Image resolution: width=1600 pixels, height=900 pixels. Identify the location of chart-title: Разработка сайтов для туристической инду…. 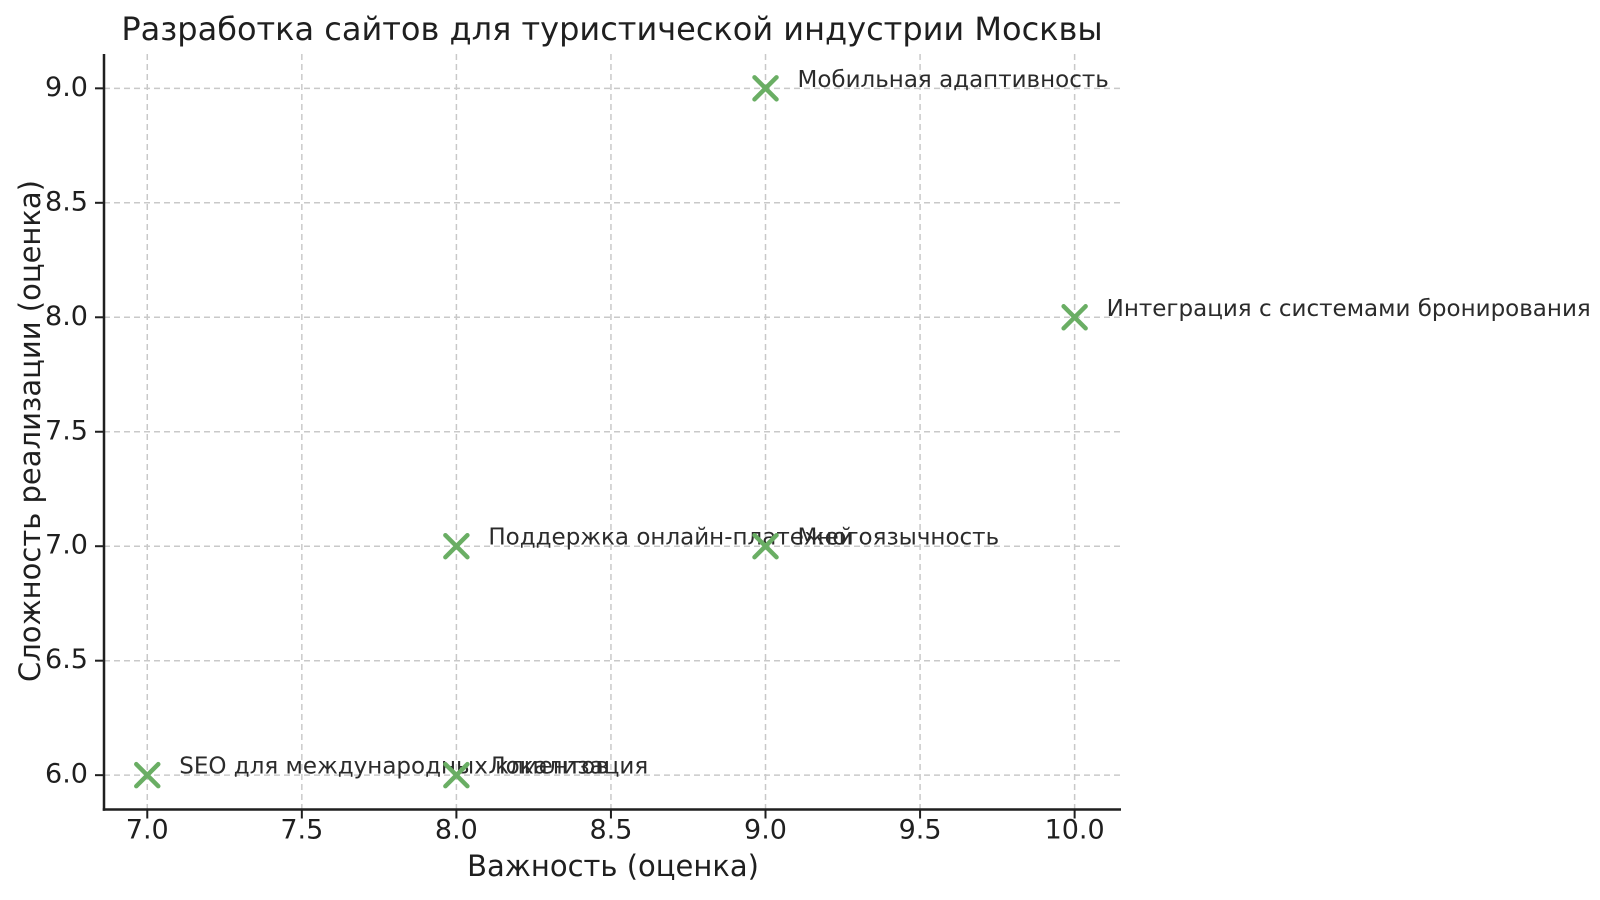
(612, 29).